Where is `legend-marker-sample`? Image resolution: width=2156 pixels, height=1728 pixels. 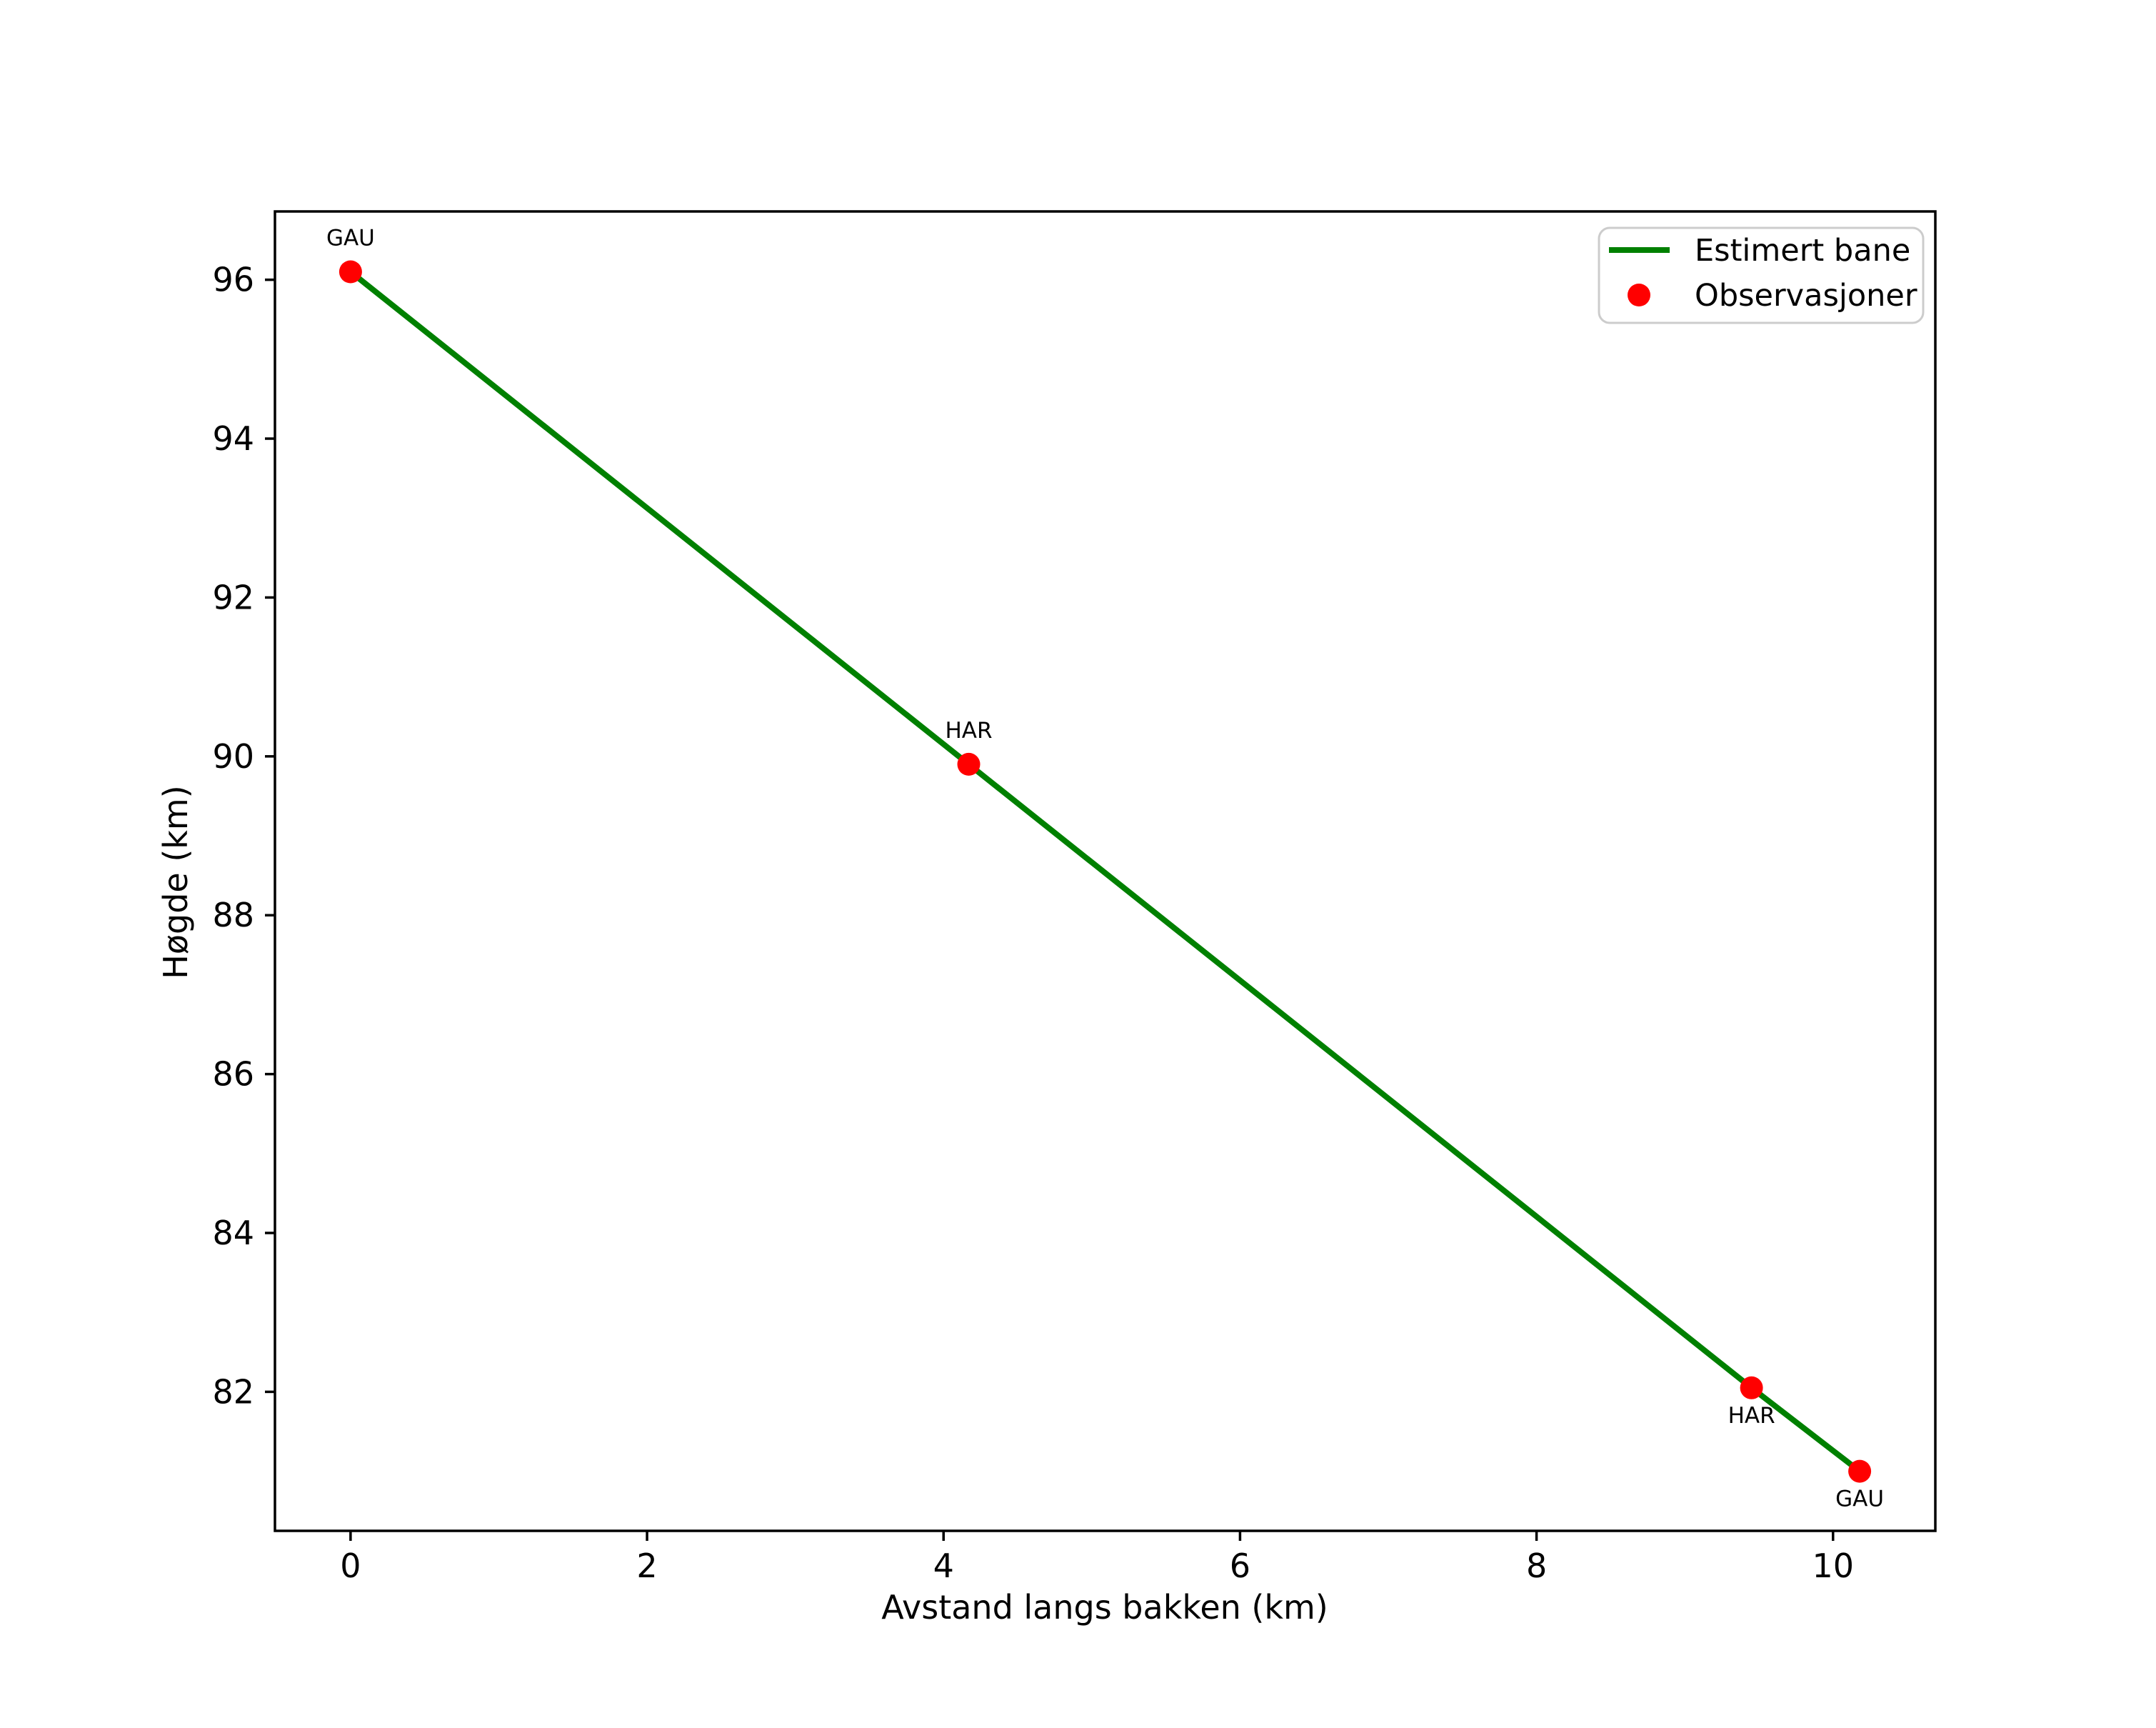 legend-marker-sample is located at coordinates (1639, 295).